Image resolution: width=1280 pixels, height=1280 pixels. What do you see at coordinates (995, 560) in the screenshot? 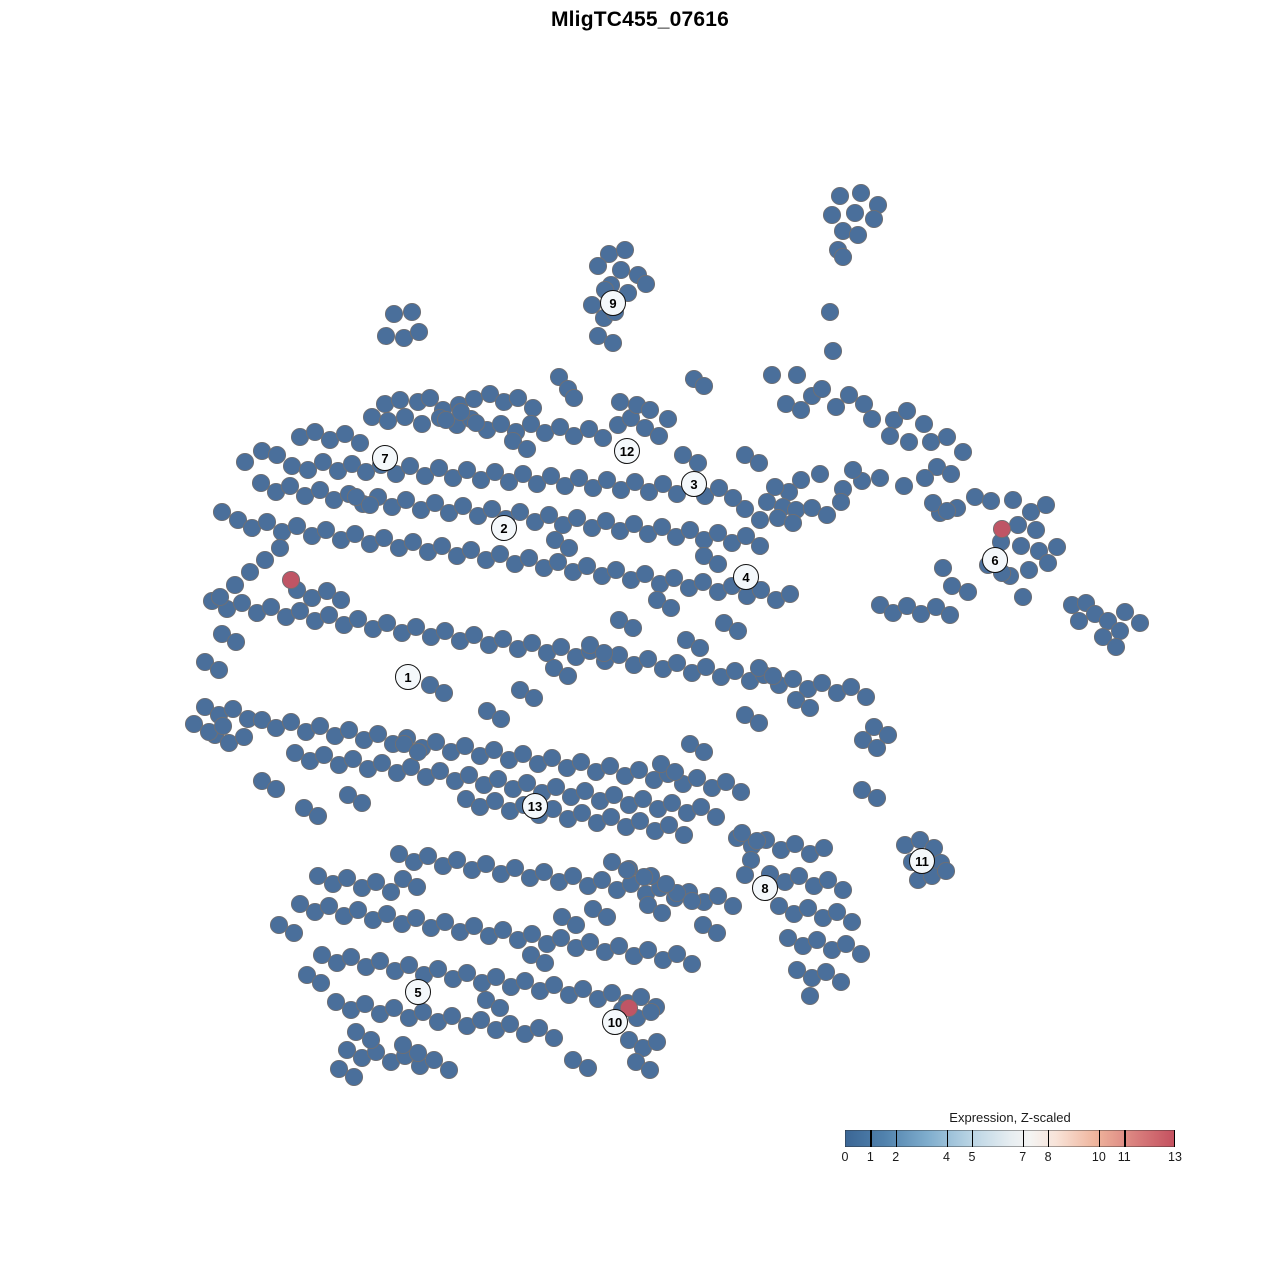
I see `cluster-label-6: 6` at bounding box center [995, 560].